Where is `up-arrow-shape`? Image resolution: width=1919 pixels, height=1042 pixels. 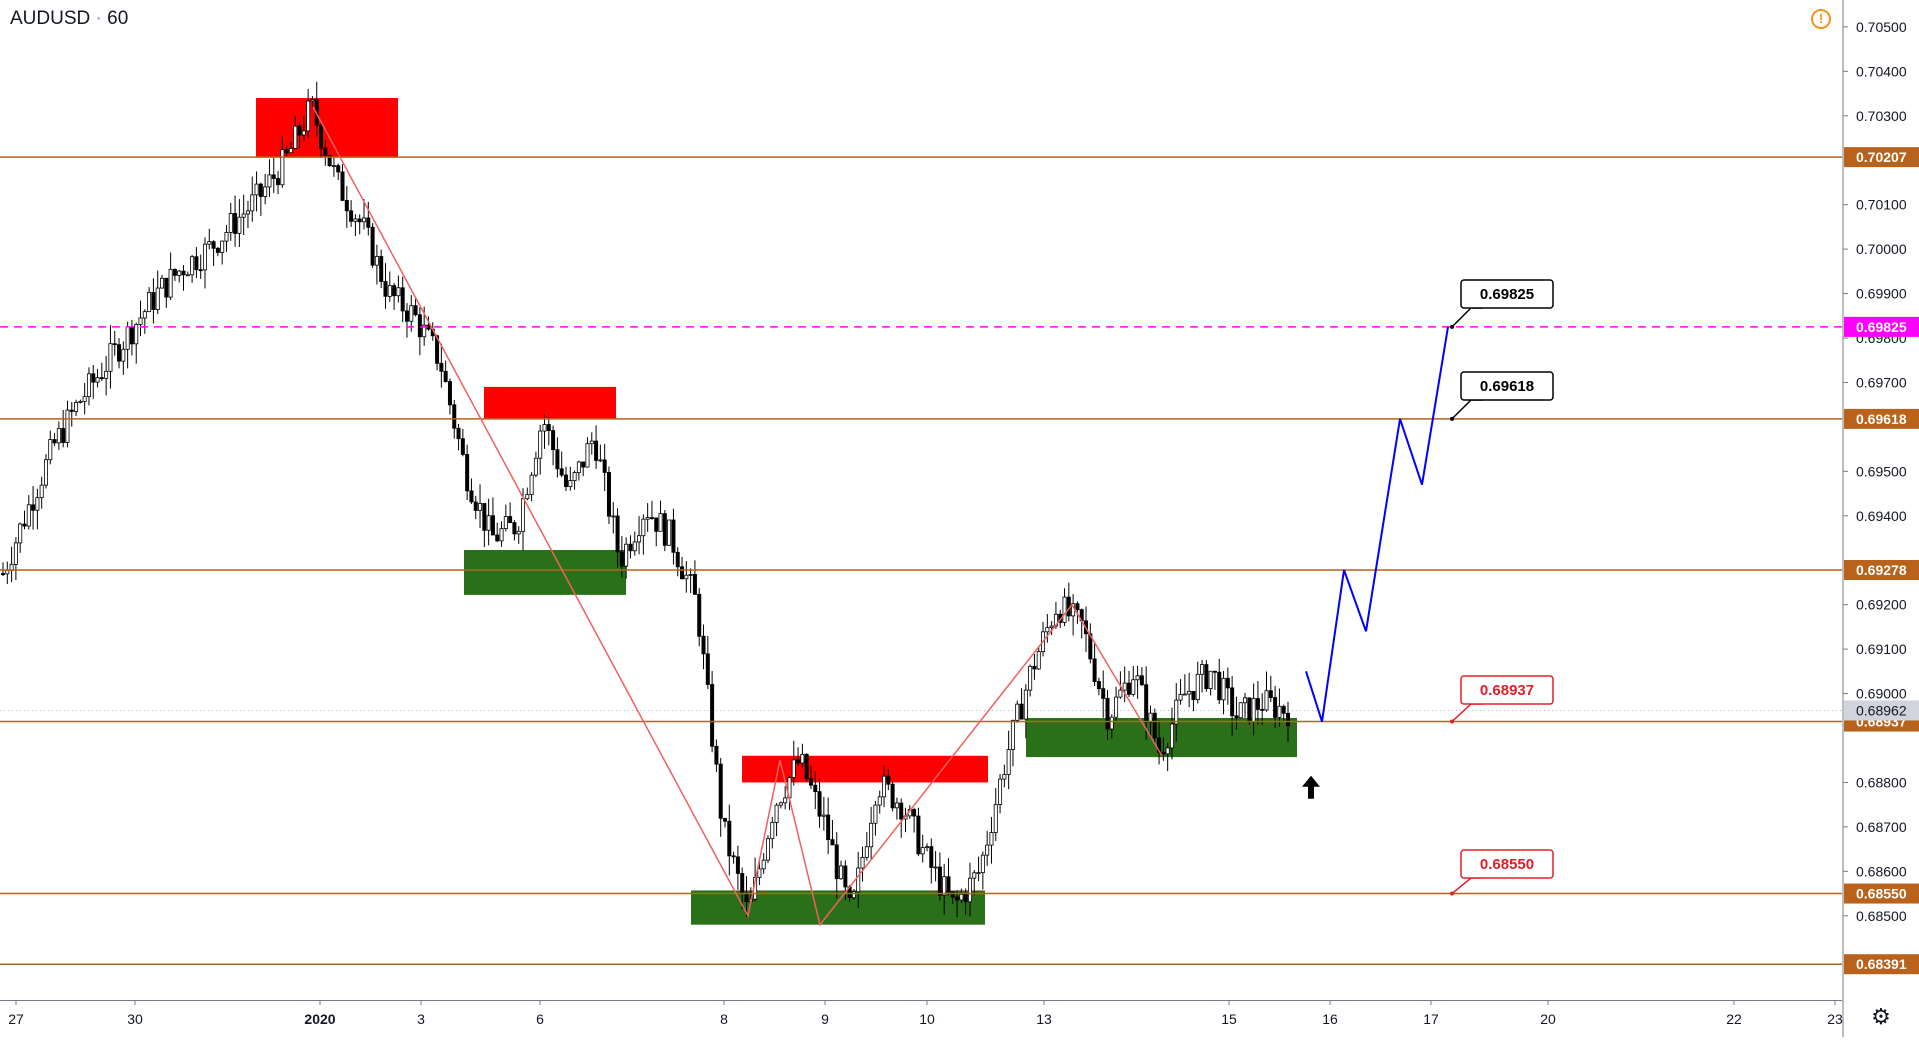 up-arrow-shape is located at coordinates (1311, 787).